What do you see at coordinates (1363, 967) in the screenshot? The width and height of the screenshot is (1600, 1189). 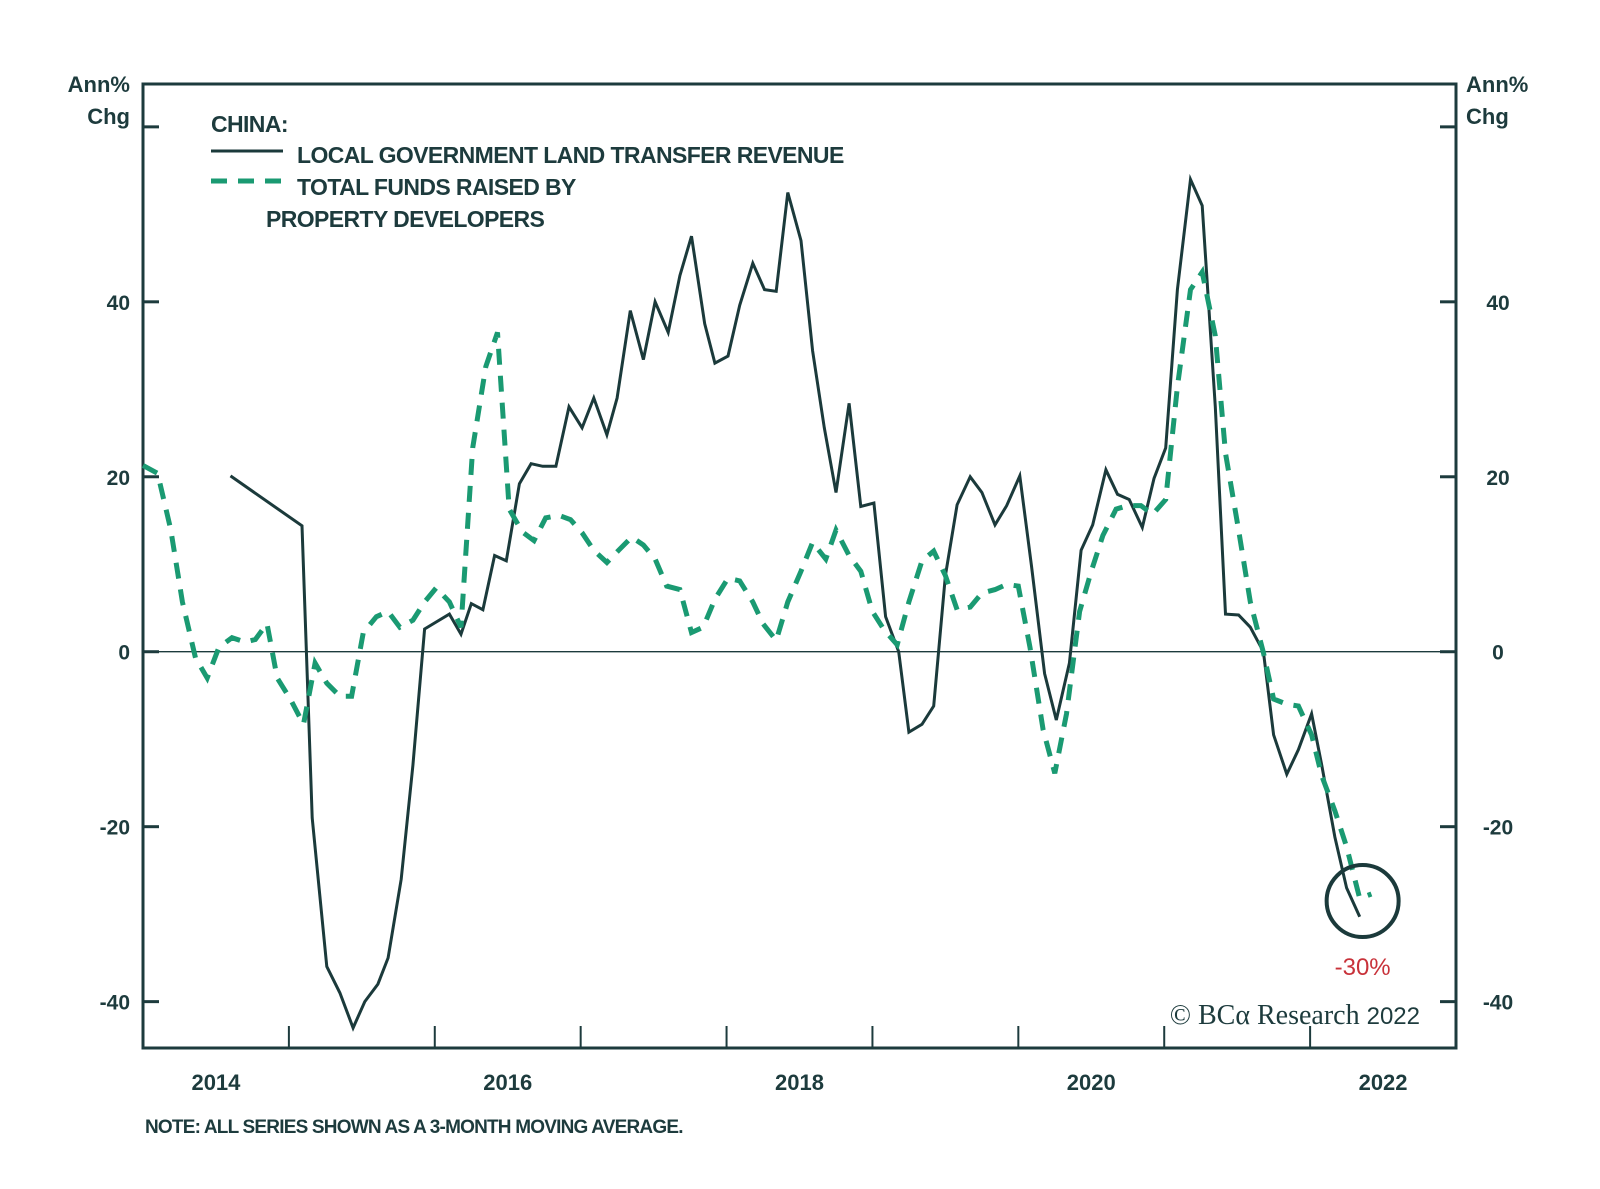 I see `annotation-label: -30%` at bounding box center [1363, 967].